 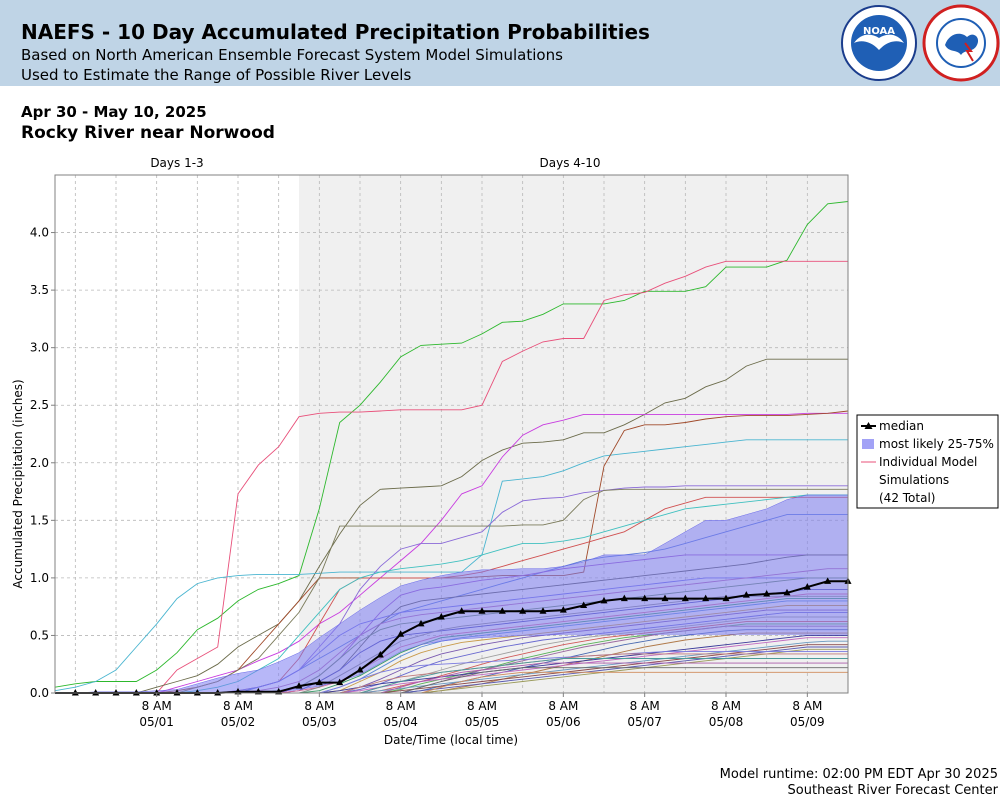 What do you see at coordinates (936, 444) in the screenshot?
I see `legend-band-label: most likely 25-75%` at bounding box center [936, 444].